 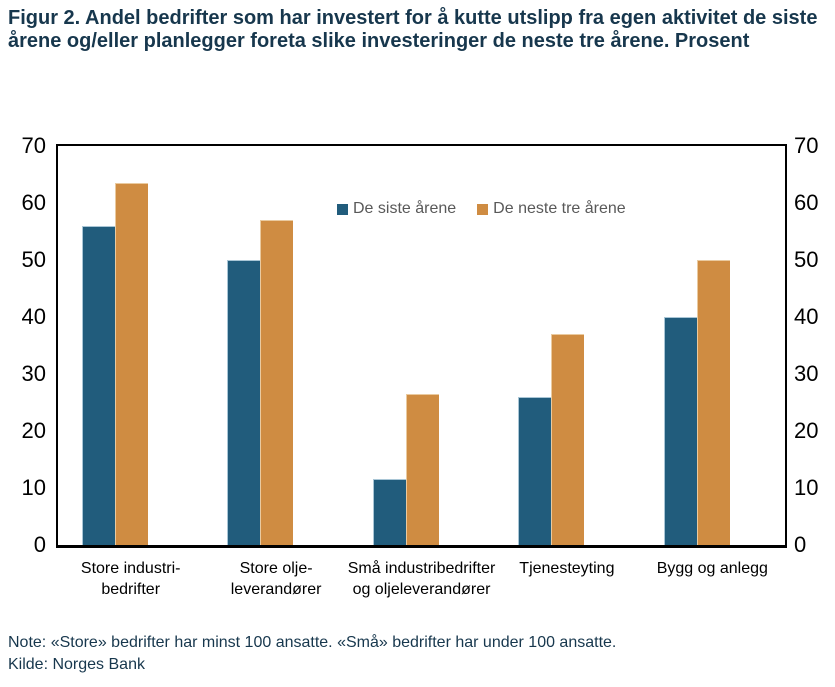 What do you see at coordinates (405, 208) in the screenshot?
I see `legend-label-de-siste-arene: De siste årene` at bounding box center [405, 208].